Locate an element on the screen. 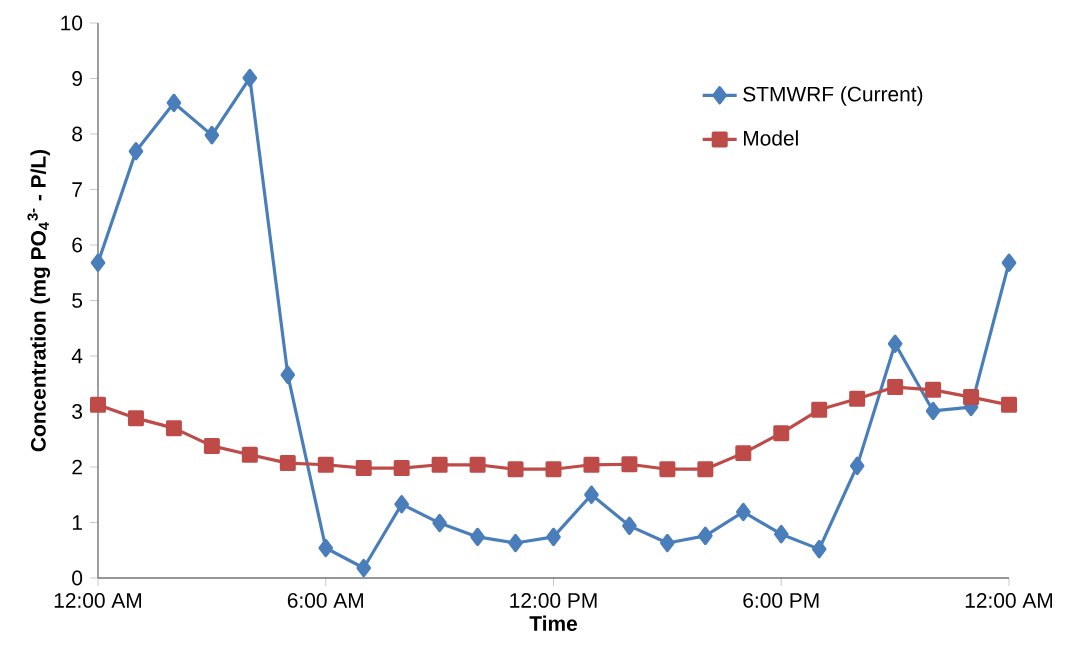  y-tick-label: 7 is located at coordinates (77, 189).